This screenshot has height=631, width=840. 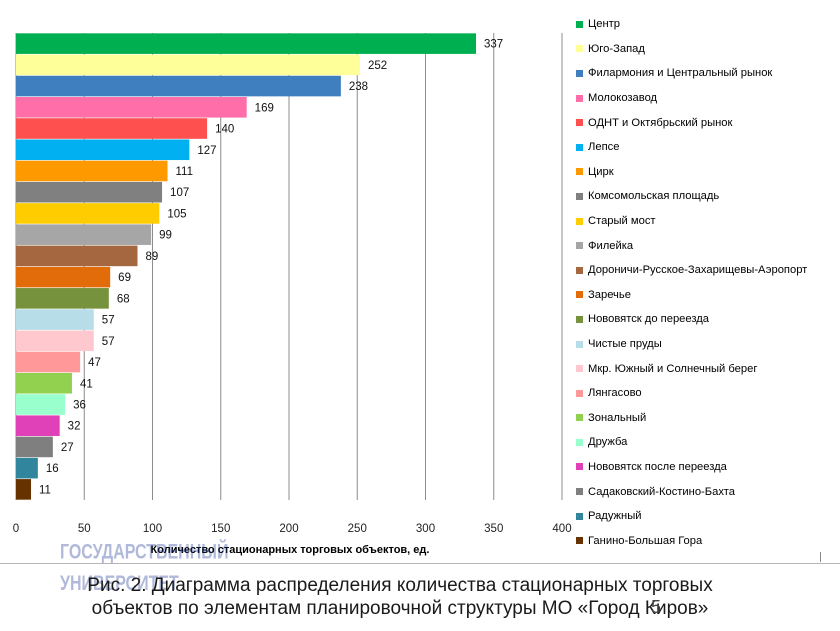 What do you see at coordinates (84, 529) in the screenshot?
I see `x-tick-label: 50` at bounding box center [84, 529].